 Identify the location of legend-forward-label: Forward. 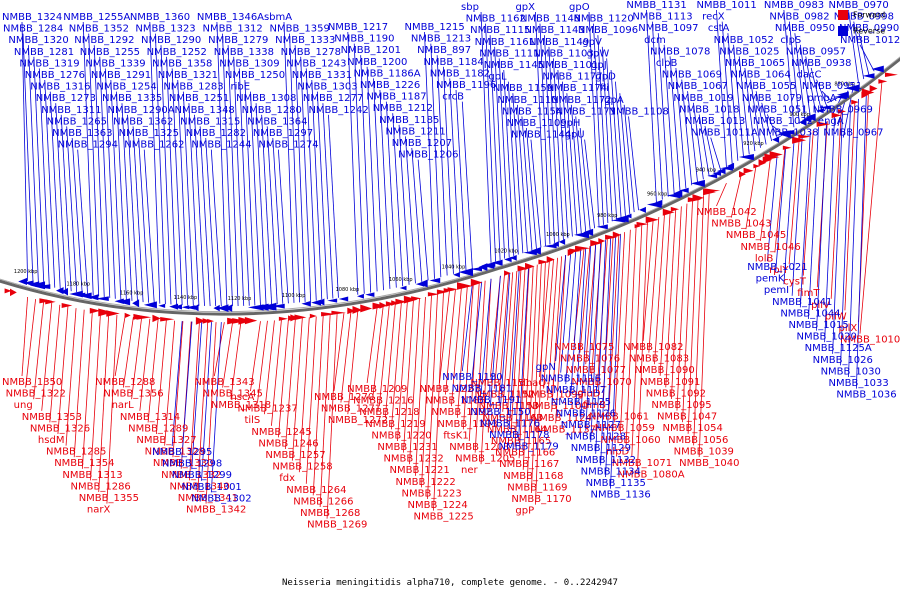
(869, 15).